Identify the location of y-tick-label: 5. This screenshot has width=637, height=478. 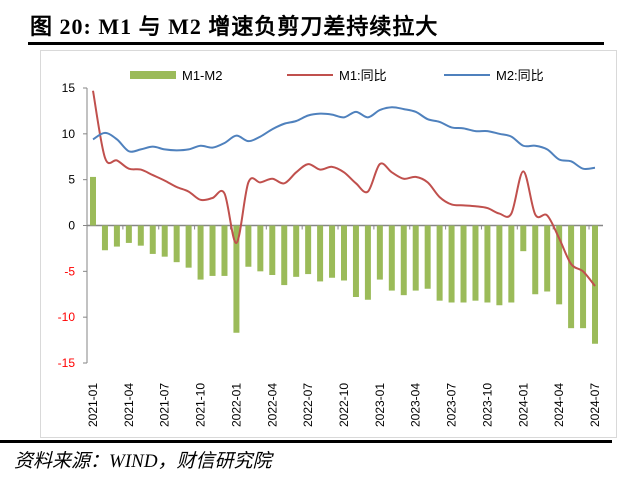
(71, 180).